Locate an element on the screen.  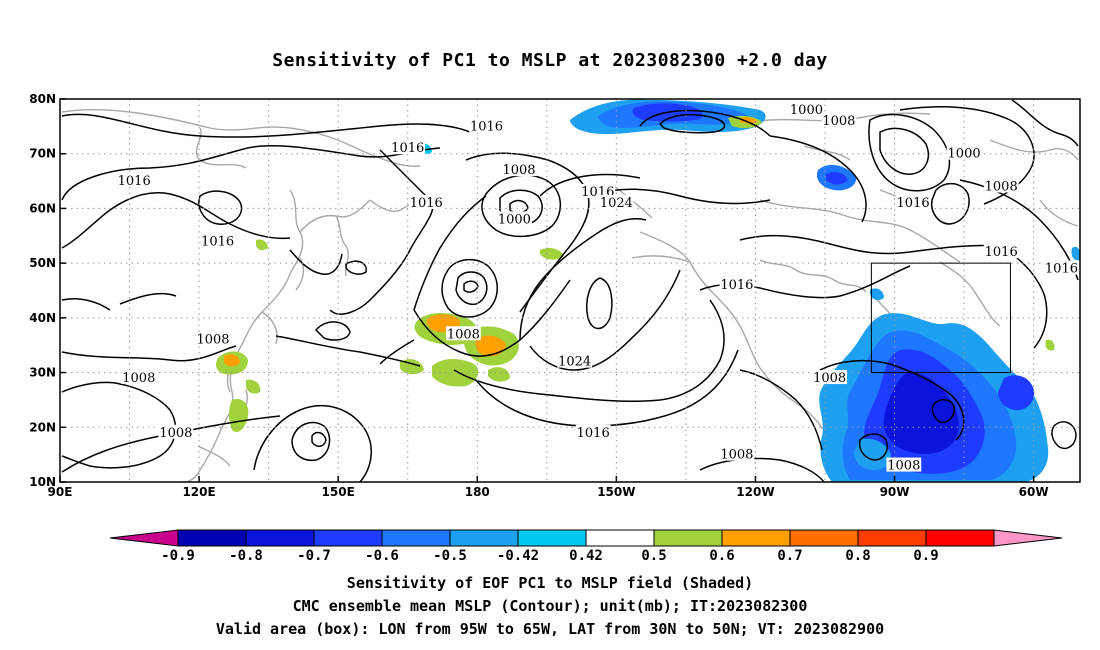
colorbar-label: -0.5 is located at coordinates (450, 556).